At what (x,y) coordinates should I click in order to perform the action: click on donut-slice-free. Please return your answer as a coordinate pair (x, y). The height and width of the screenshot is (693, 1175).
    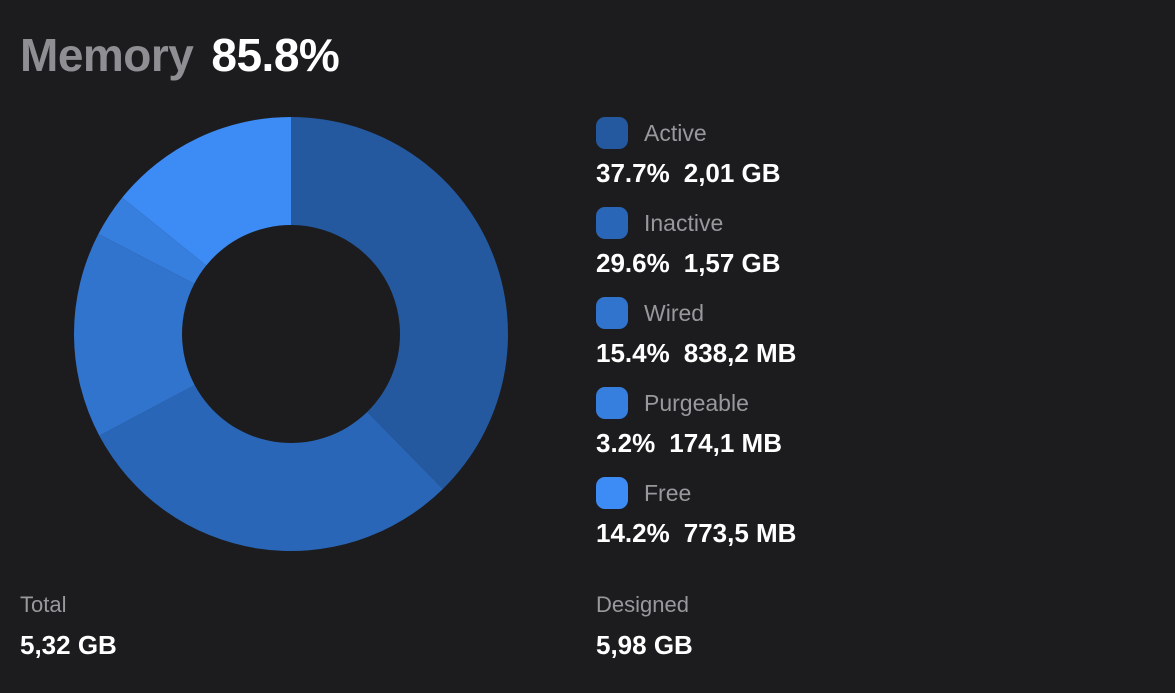
    Looking at the image, I should click on (206, 191).